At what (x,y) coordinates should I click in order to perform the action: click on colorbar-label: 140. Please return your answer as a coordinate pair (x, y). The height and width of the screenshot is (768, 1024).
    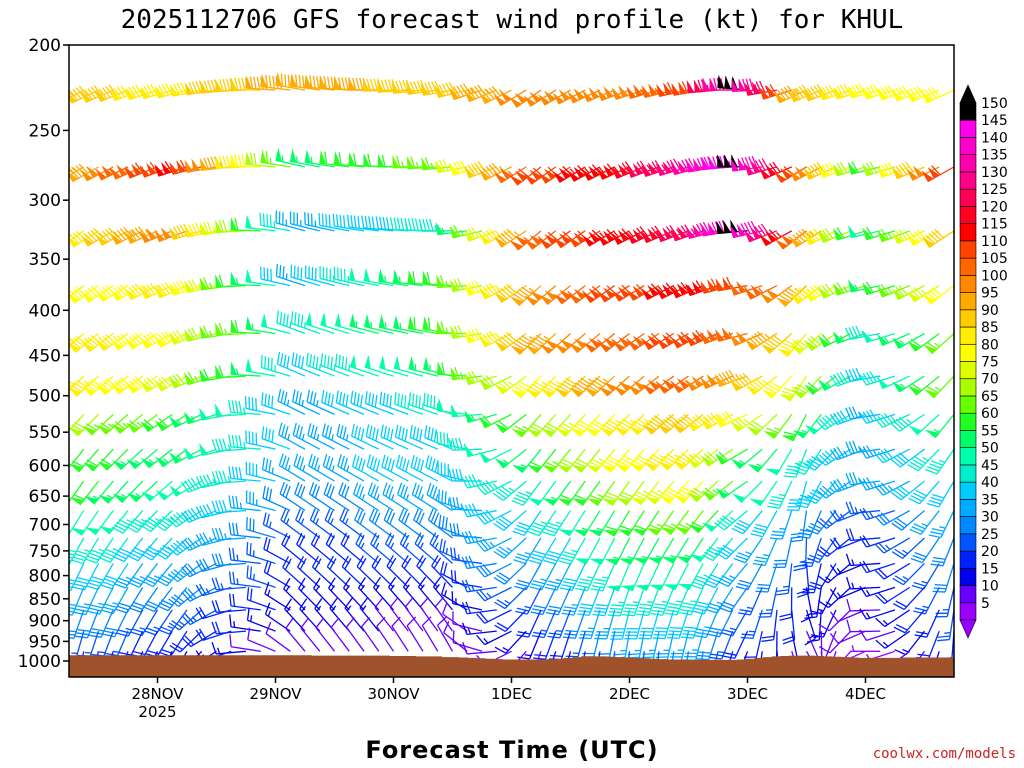
    Looking at the image, I should click on (994, 138).